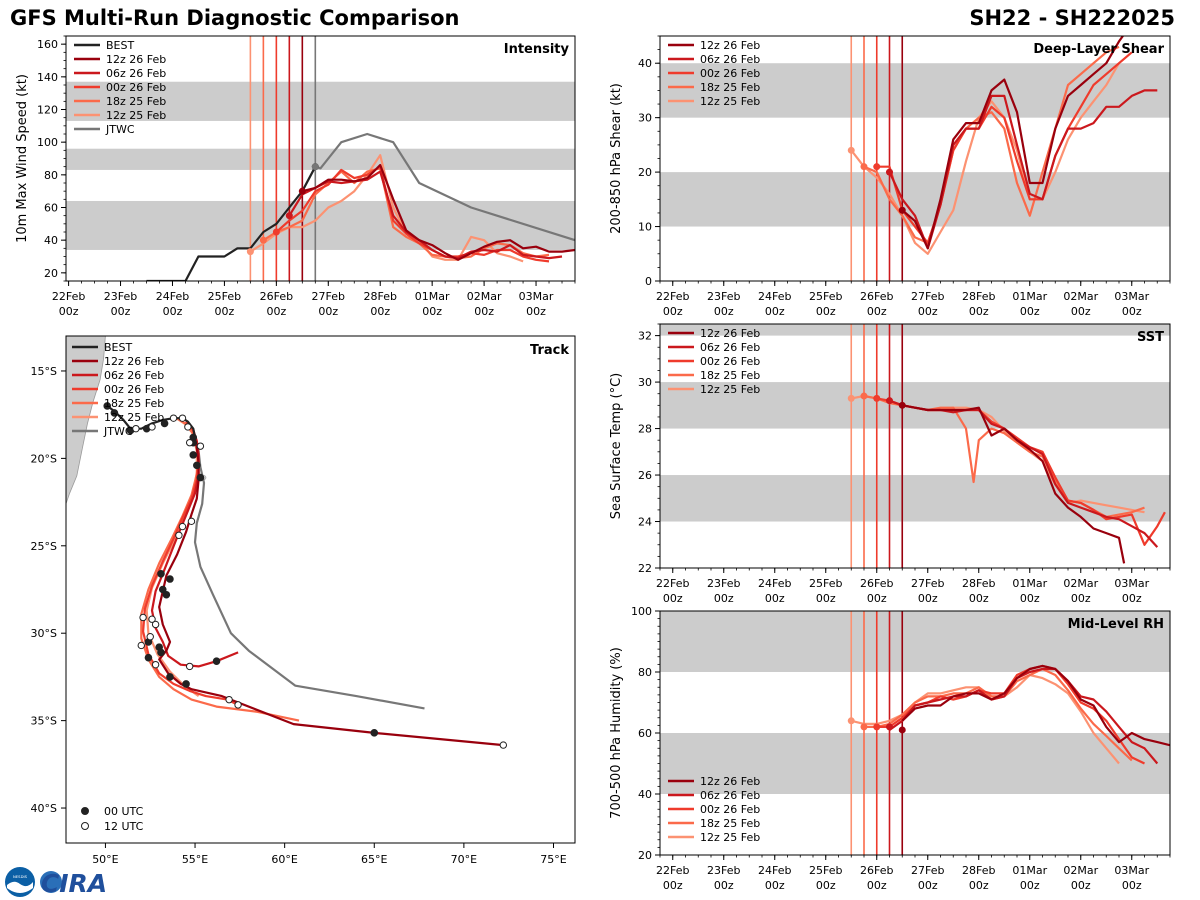 Image resolution: width=1200 pixels, height=900 pixels. Describe the element at coordinates (730, 361) in the screenshot. I see `sst-legend-label-00z-26-feb: 00z 26 Feb` at that location.